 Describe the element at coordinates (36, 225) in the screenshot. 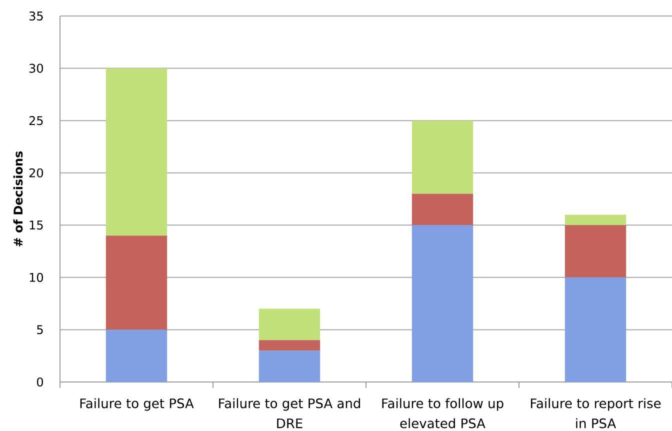

I see `y-tick-label: 15` at that location.